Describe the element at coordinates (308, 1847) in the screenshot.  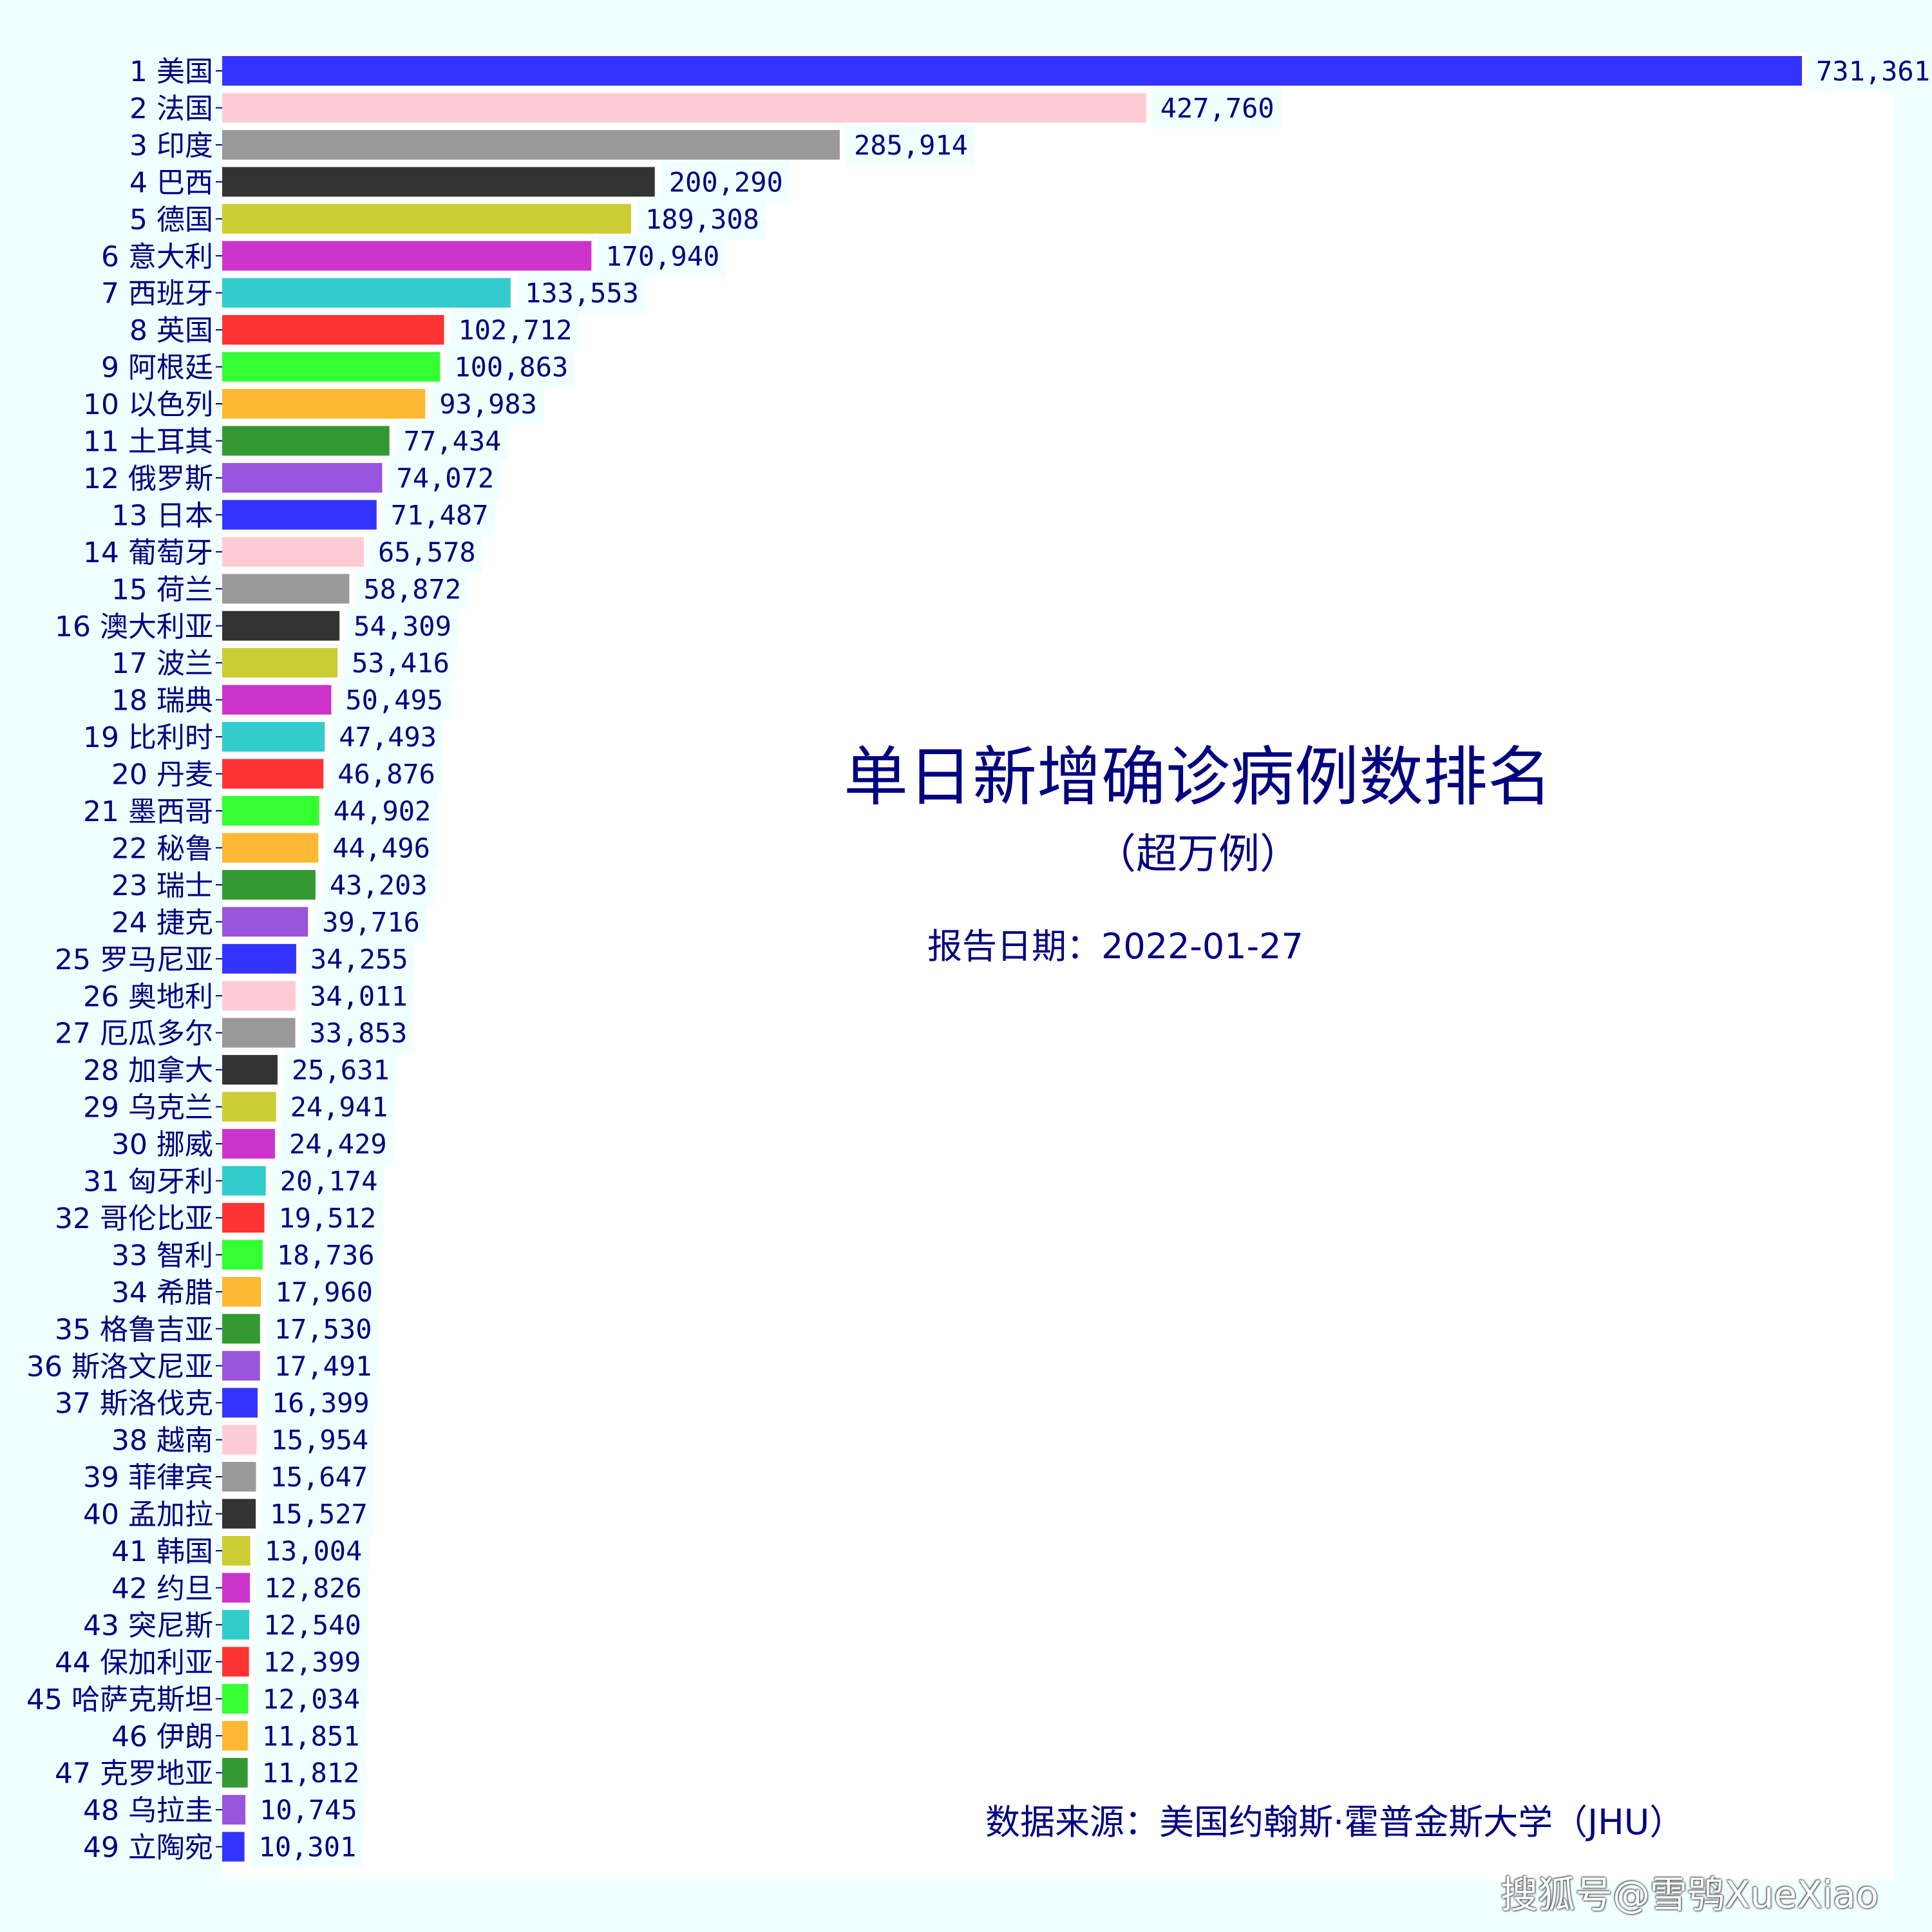
I see `data-label: 10,301` at that location.